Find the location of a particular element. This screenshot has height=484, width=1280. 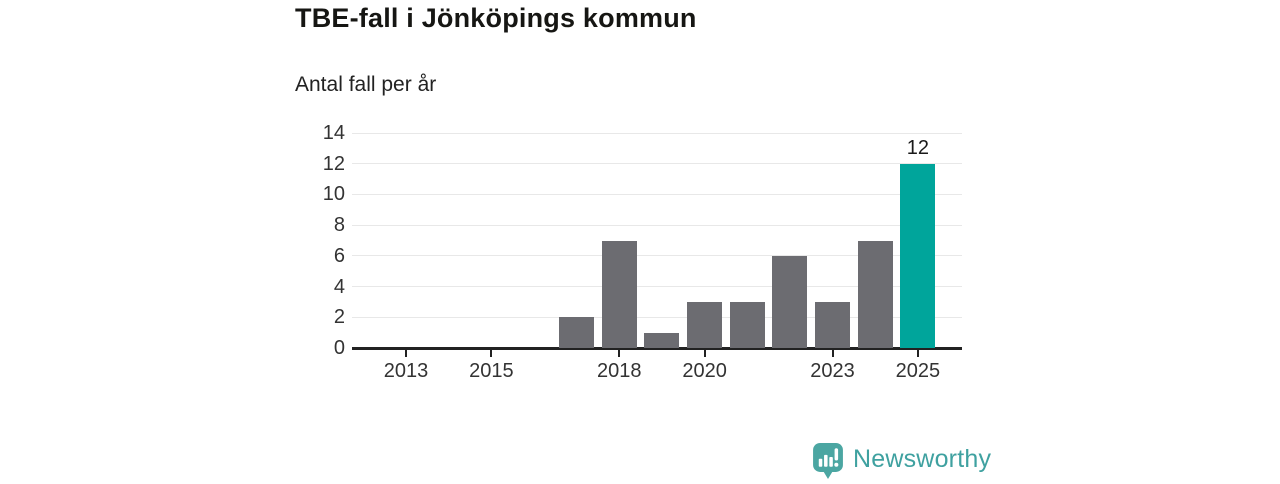

newsworthy-logo: Newsworthy is located at coordinates (902, 463).